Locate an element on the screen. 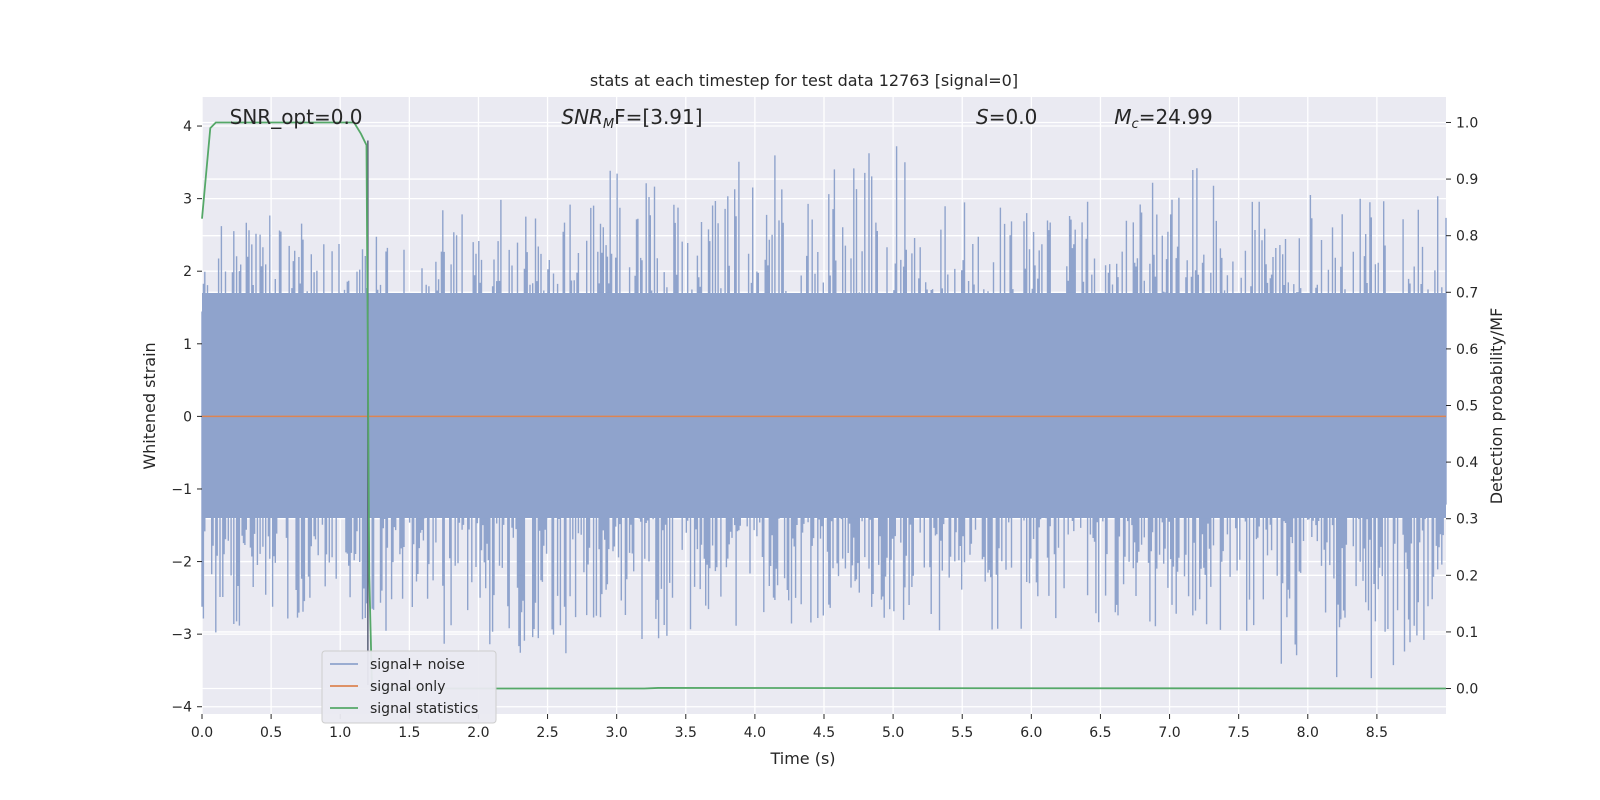 The image size is (1600, 800). x-tick-label: 2.0 is located at coordinates (478, 733).